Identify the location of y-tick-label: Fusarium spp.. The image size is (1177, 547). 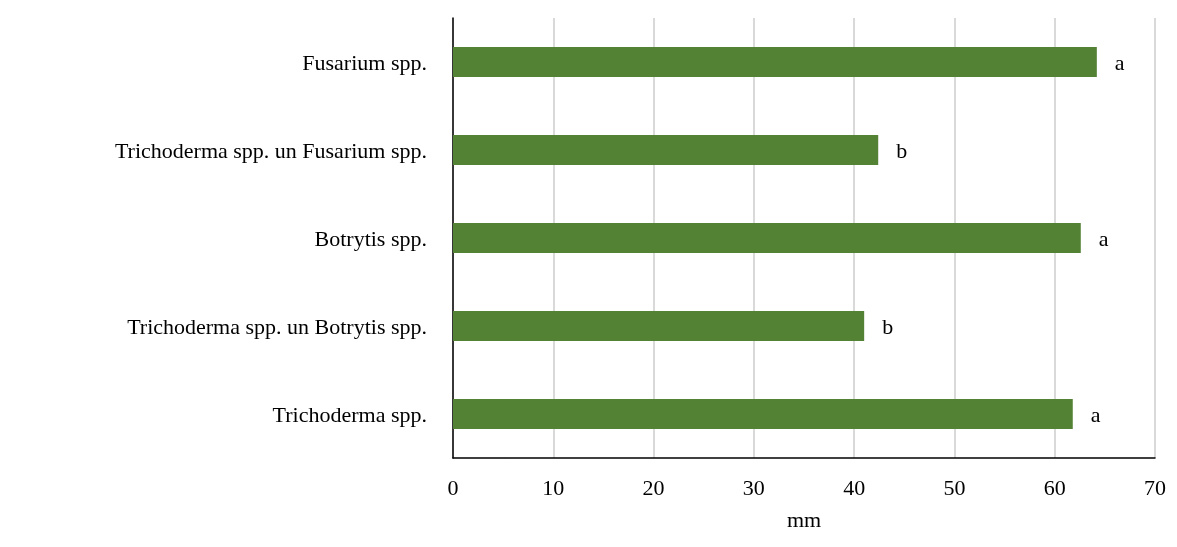
(364, 62).